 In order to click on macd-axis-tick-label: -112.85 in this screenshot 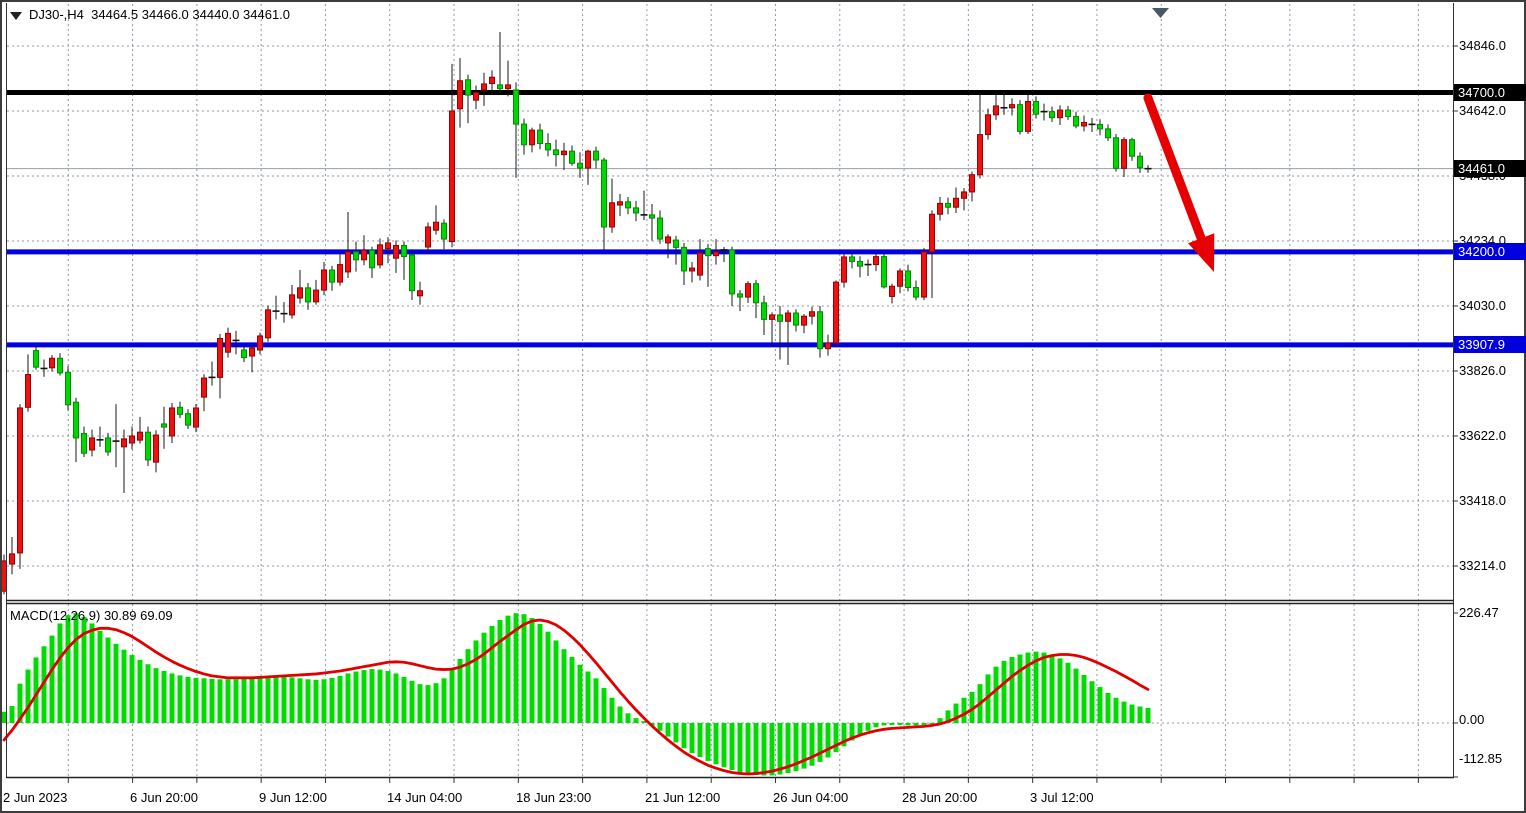, I will do `click(1481, 758)`.